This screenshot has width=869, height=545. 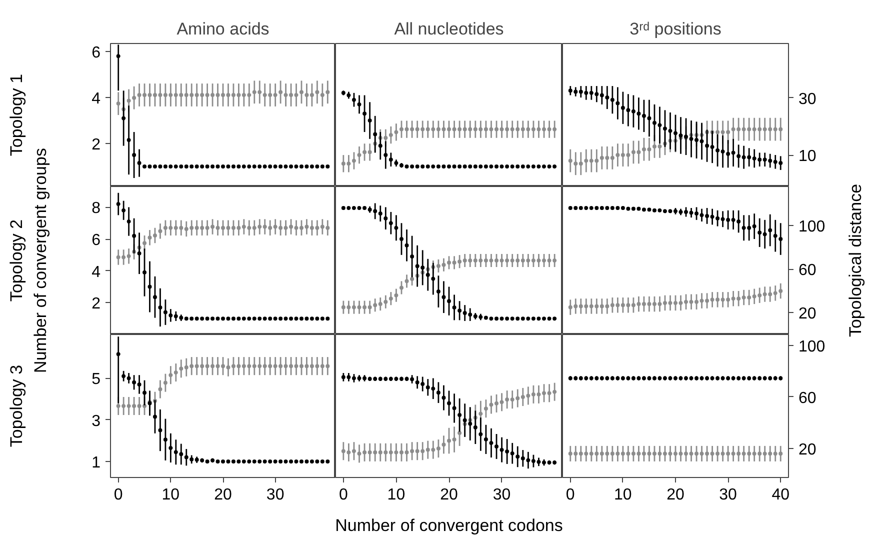 I want to click on y-tick-label: 5, so click(x=96, y=379).